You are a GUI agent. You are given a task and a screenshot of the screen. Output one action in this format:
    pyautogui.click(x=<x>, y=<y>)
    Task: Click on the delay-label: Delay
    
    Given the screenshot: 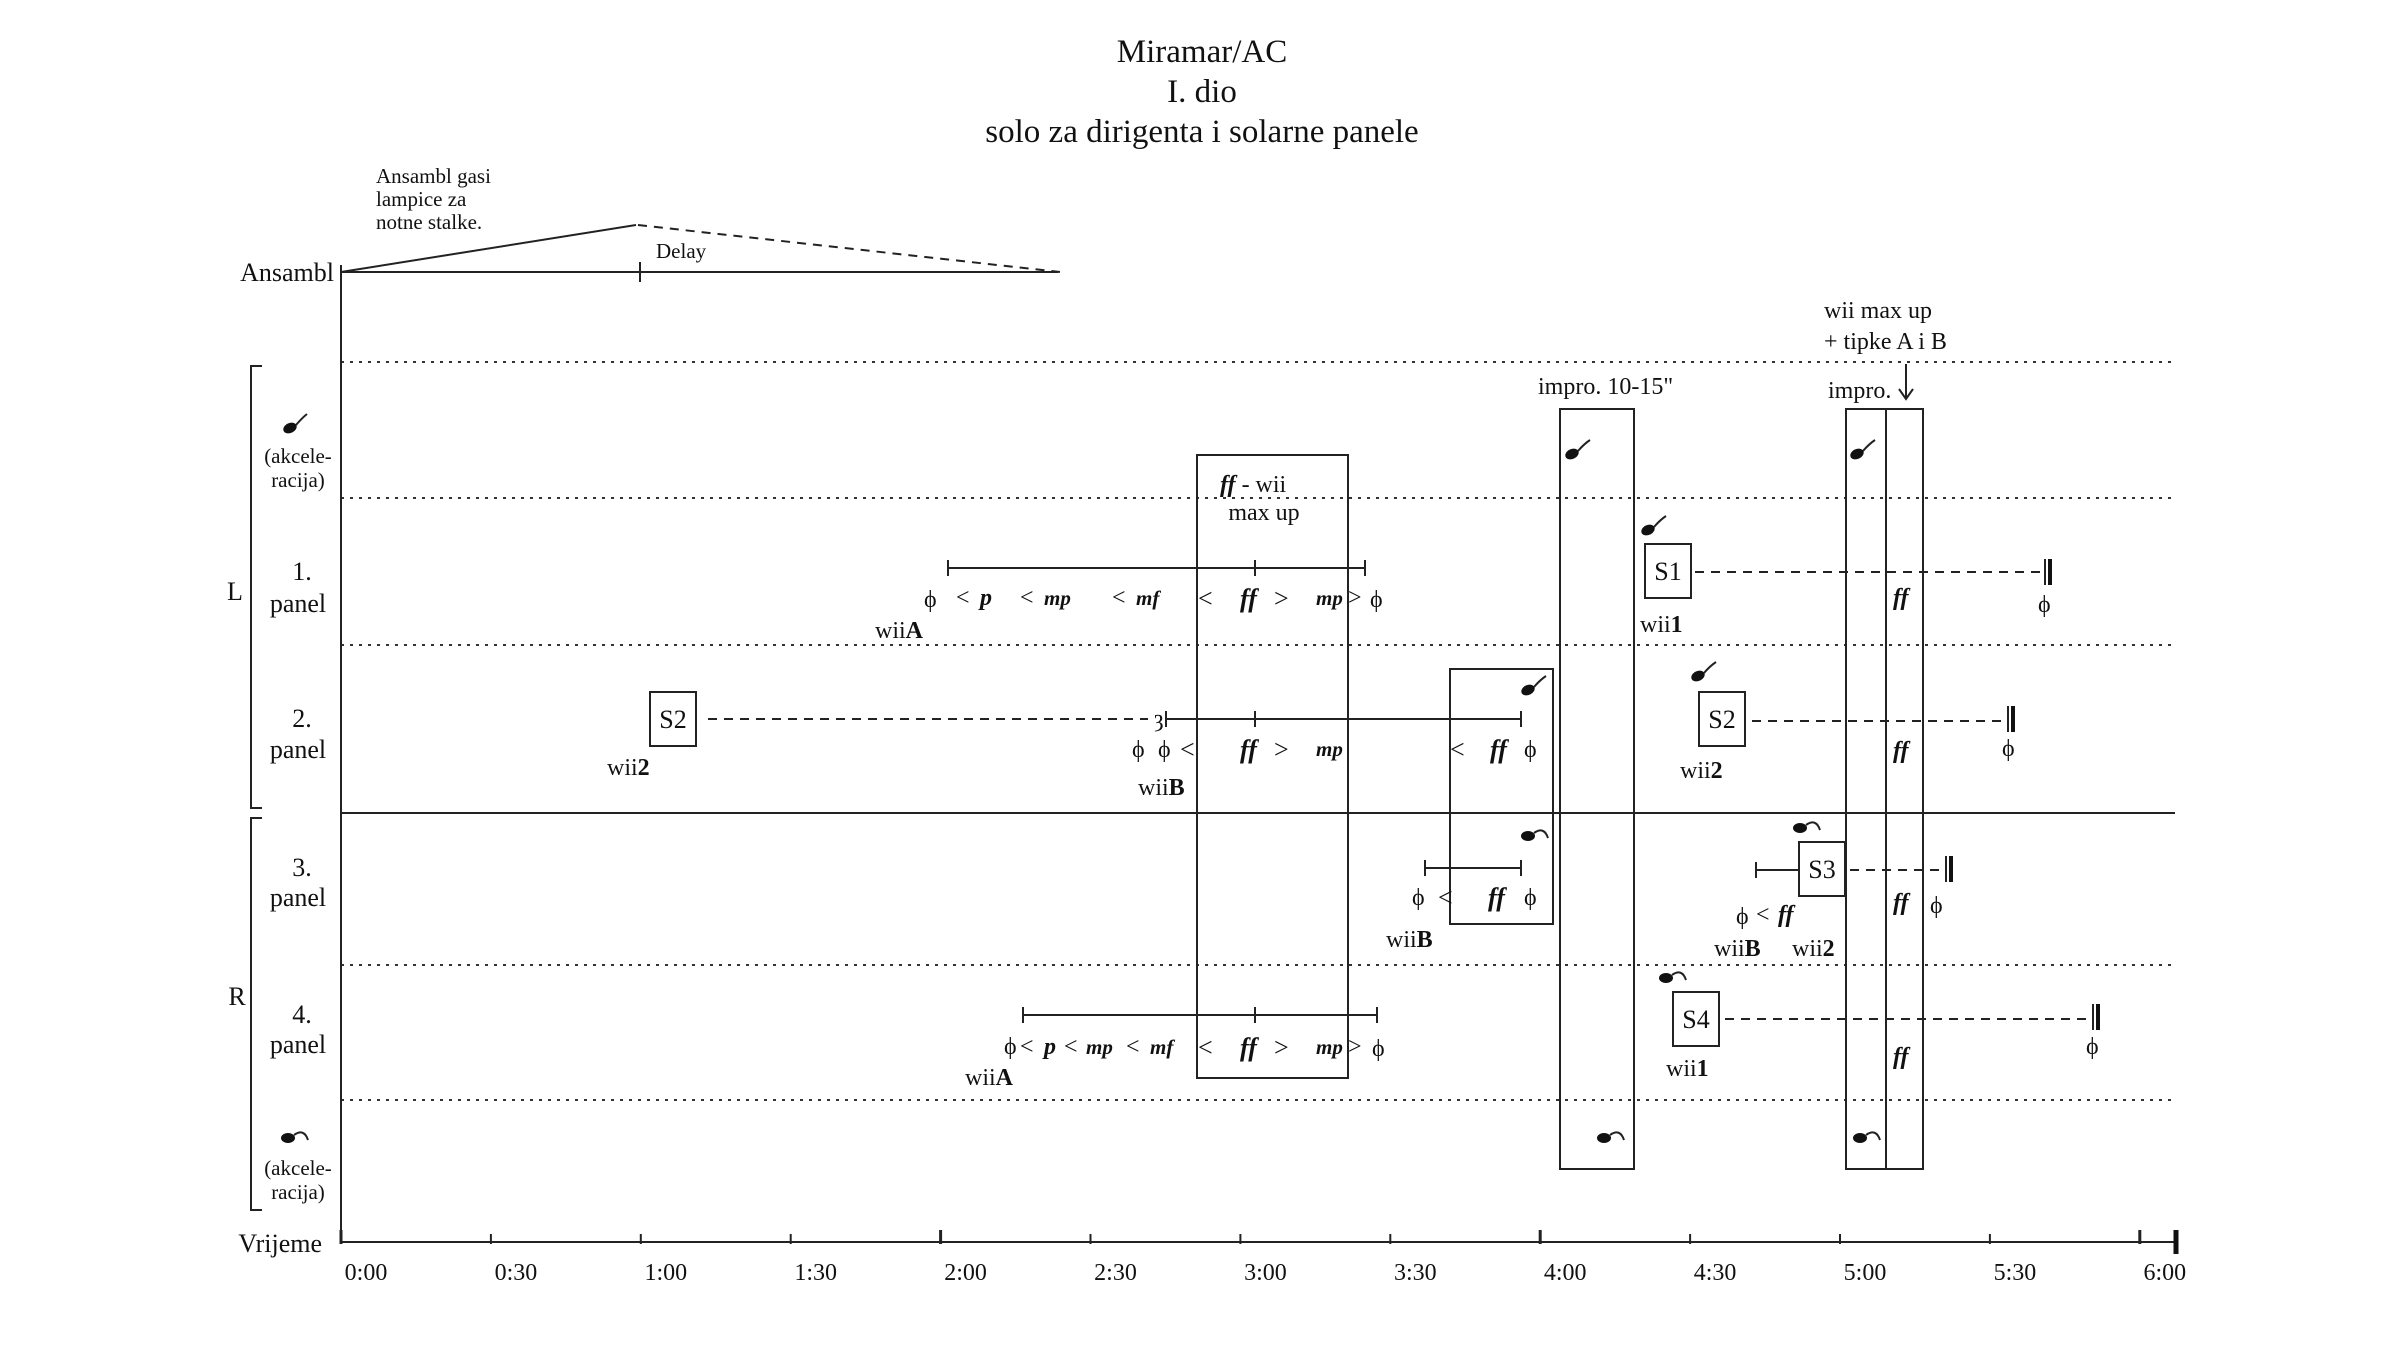 What is the action you would take?
    pyautogui.click(x=681, y=251)
    